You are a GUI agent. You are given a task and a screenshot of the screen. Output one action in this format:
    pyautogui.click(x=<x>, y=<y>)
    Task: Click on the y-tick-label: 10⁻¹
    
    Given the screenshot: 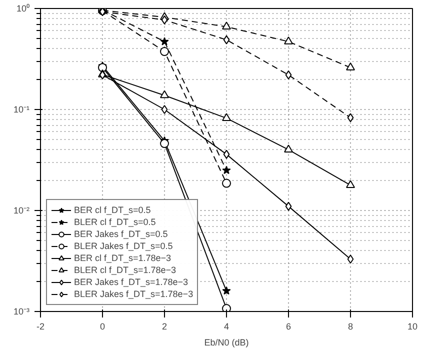 What is the action you would take?
    pyautogui.click(x=21, y=109)
    